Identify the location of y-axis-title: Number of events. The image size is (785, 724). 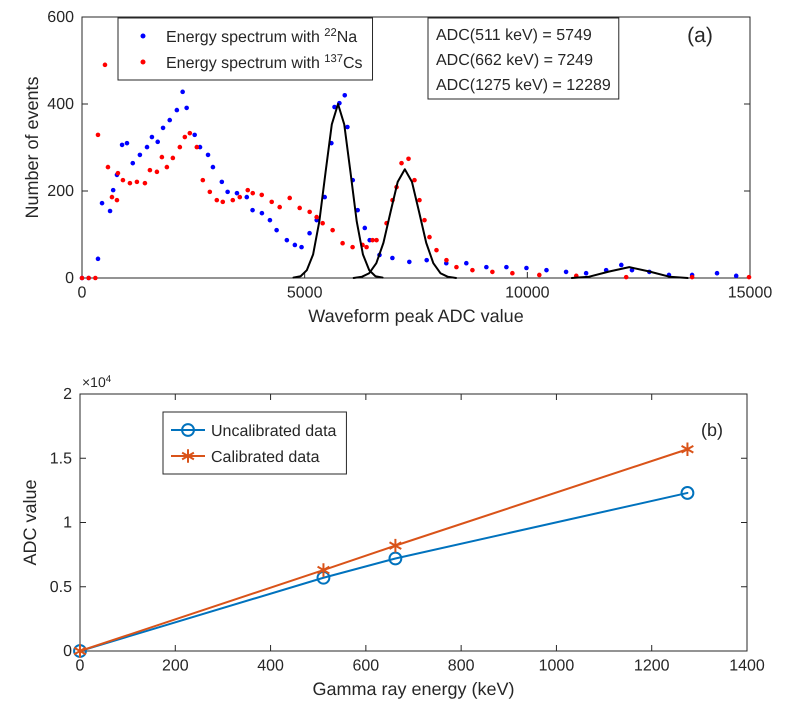
(32, 147).